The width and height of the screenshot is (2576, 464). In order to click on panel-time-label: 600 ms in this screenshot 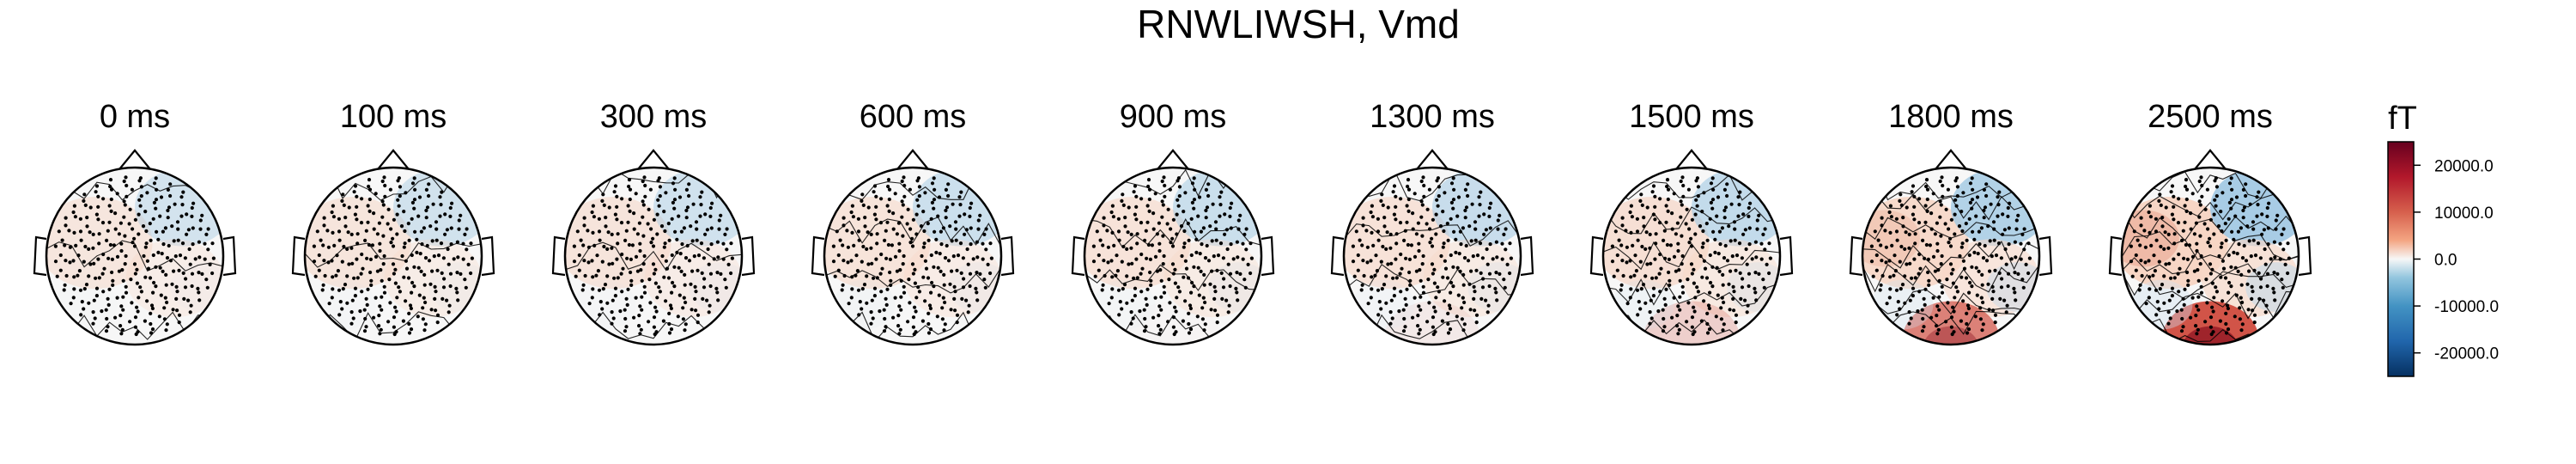, I will do `click(914, 117)`.